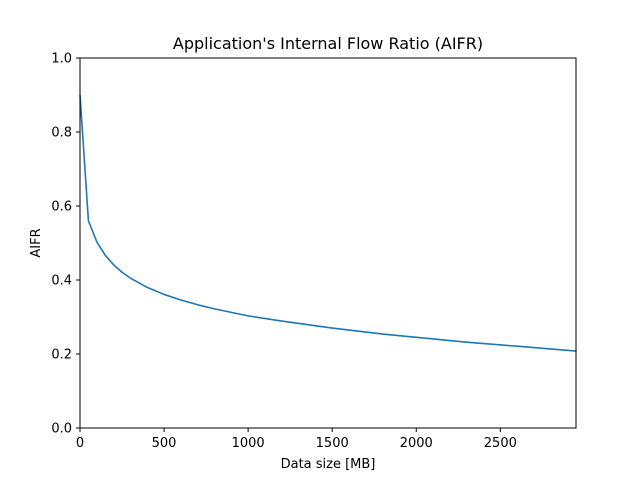  I want to click on y-tick-label: 0.2, so click(61, 355).